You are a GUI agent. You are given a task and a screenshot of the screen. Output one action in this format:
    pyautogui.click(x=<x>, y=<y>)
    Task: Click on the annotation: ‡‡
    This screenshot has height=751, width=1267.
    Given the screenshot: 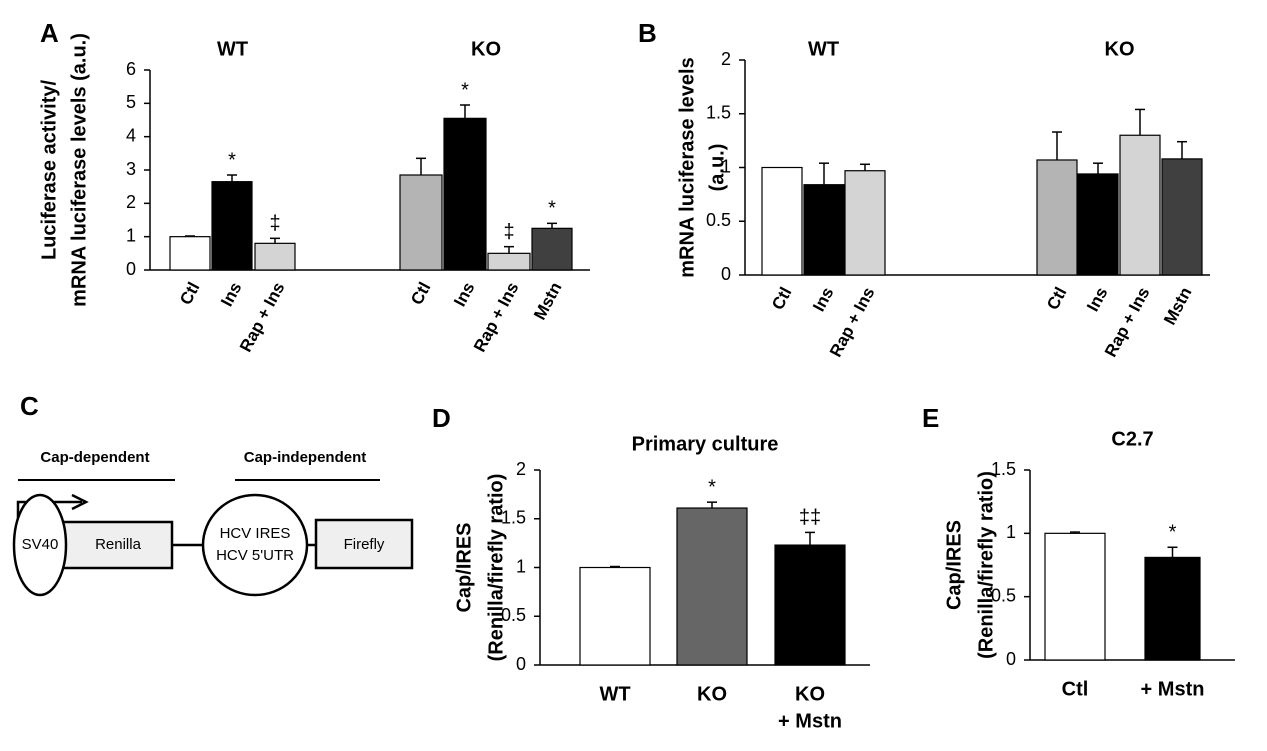 What is the action you would take?
    pyautogui.click(x=810, y=518)
    